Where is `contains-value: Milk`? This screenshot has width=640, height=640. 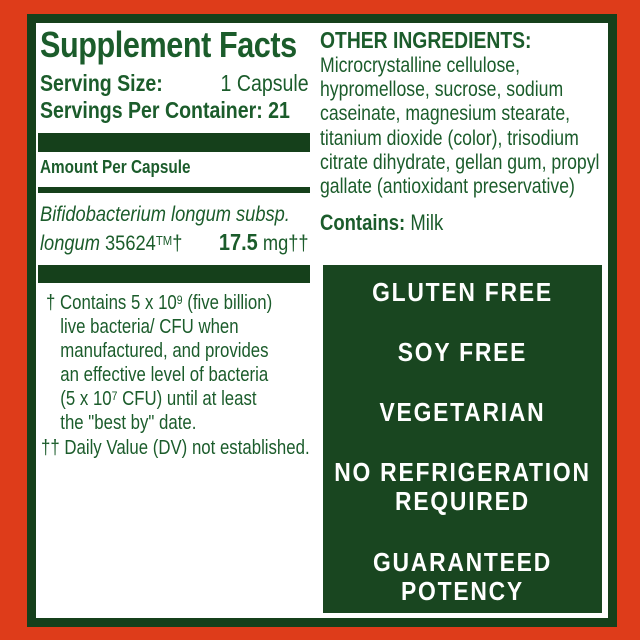
contains-value: Milk is located at coordinates (424, 222).